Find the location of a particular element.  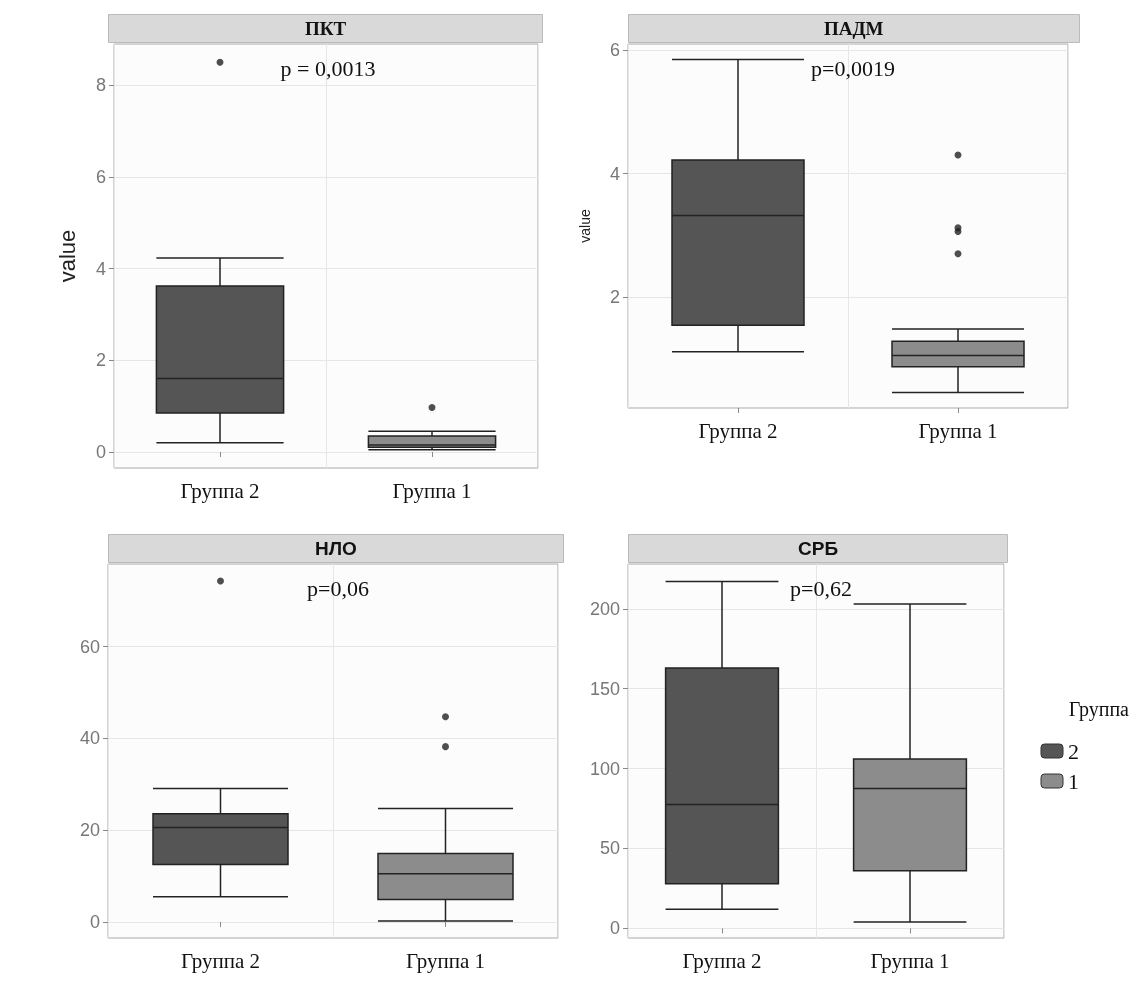

annotation: p=0,0019 is located at coordinates (853, 68).